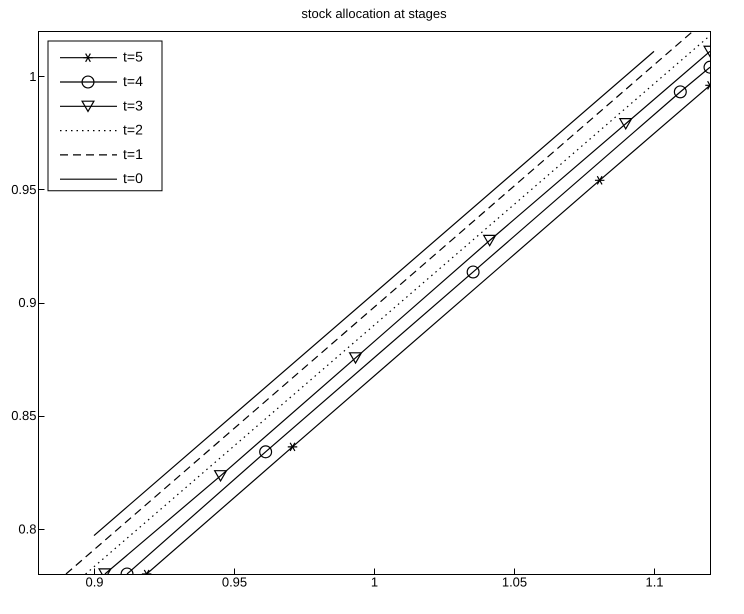 This screenshot has width=744, height=614. Describe the element at coordinates (654, 582) in the screenshot. I see `x-tick-label: 1.1` at that location.